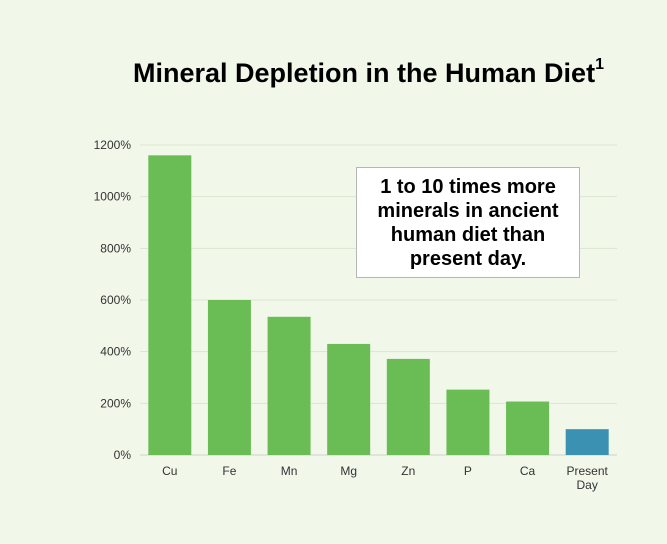 The width and height of the screenshot is (667, 544). What do you see at coordinates (229, 377) in the screenshot?
I see `bar-fe` at bounding box center [229, 377].